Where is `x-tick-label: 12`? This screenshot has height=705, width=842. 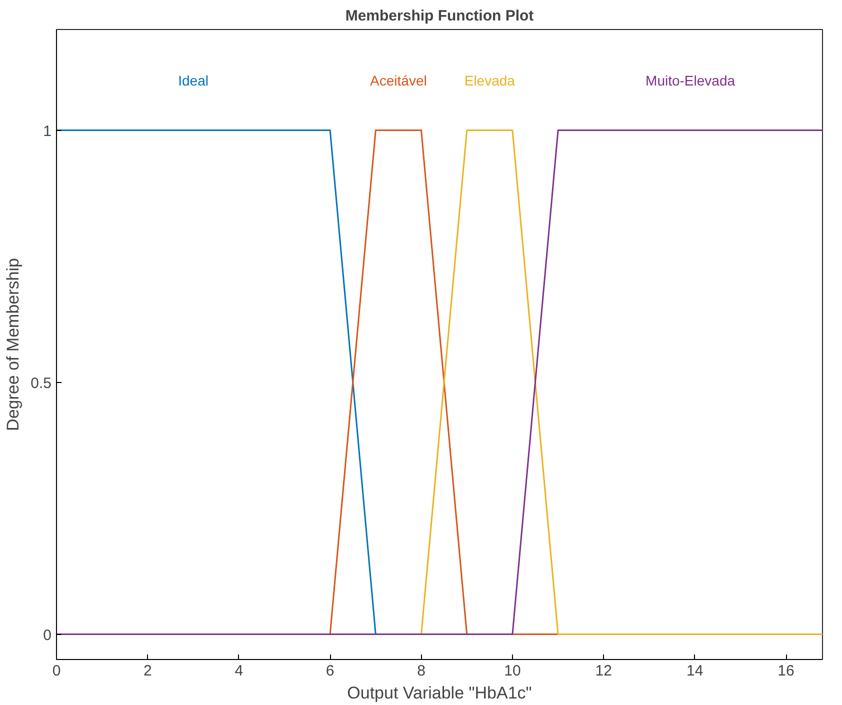 x-tick-label: 12 is located at coordinates (603, 671).